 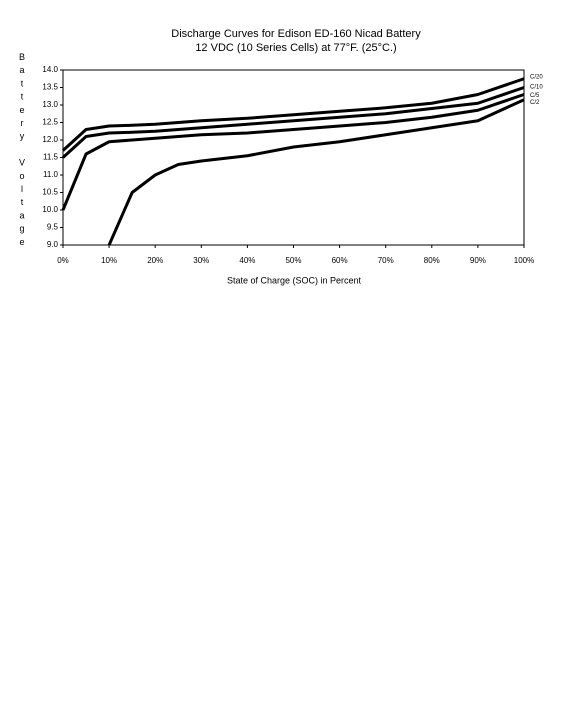 I want to click on y-tick-label: 12.0, so click(x=50, y=139).